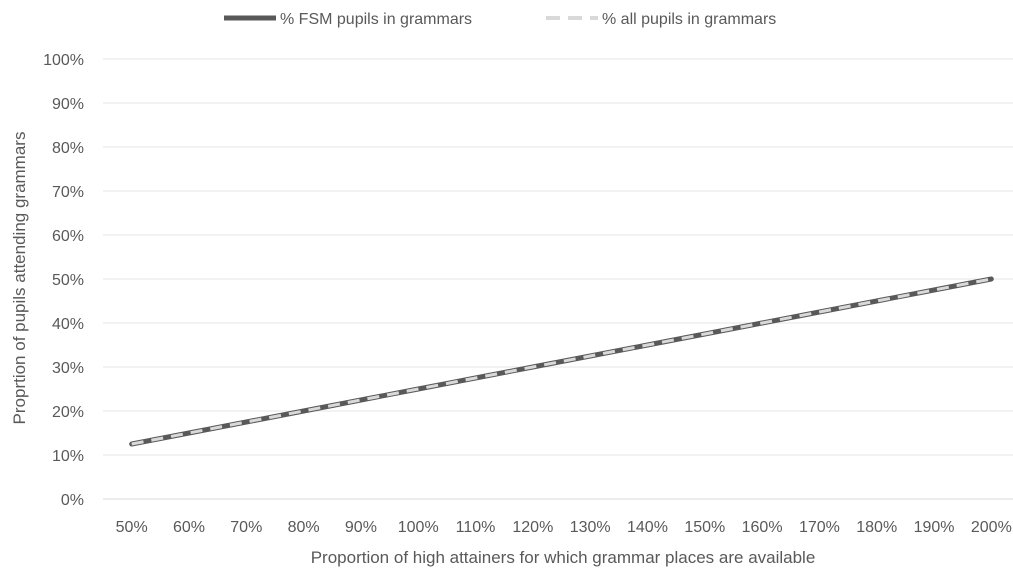 This screenshot has width=1013, height=571. What do you see at coordinates (647, 527) in the screenshot?
I see `x-tick-label-140: 140%` at bounding box center [647, 527].